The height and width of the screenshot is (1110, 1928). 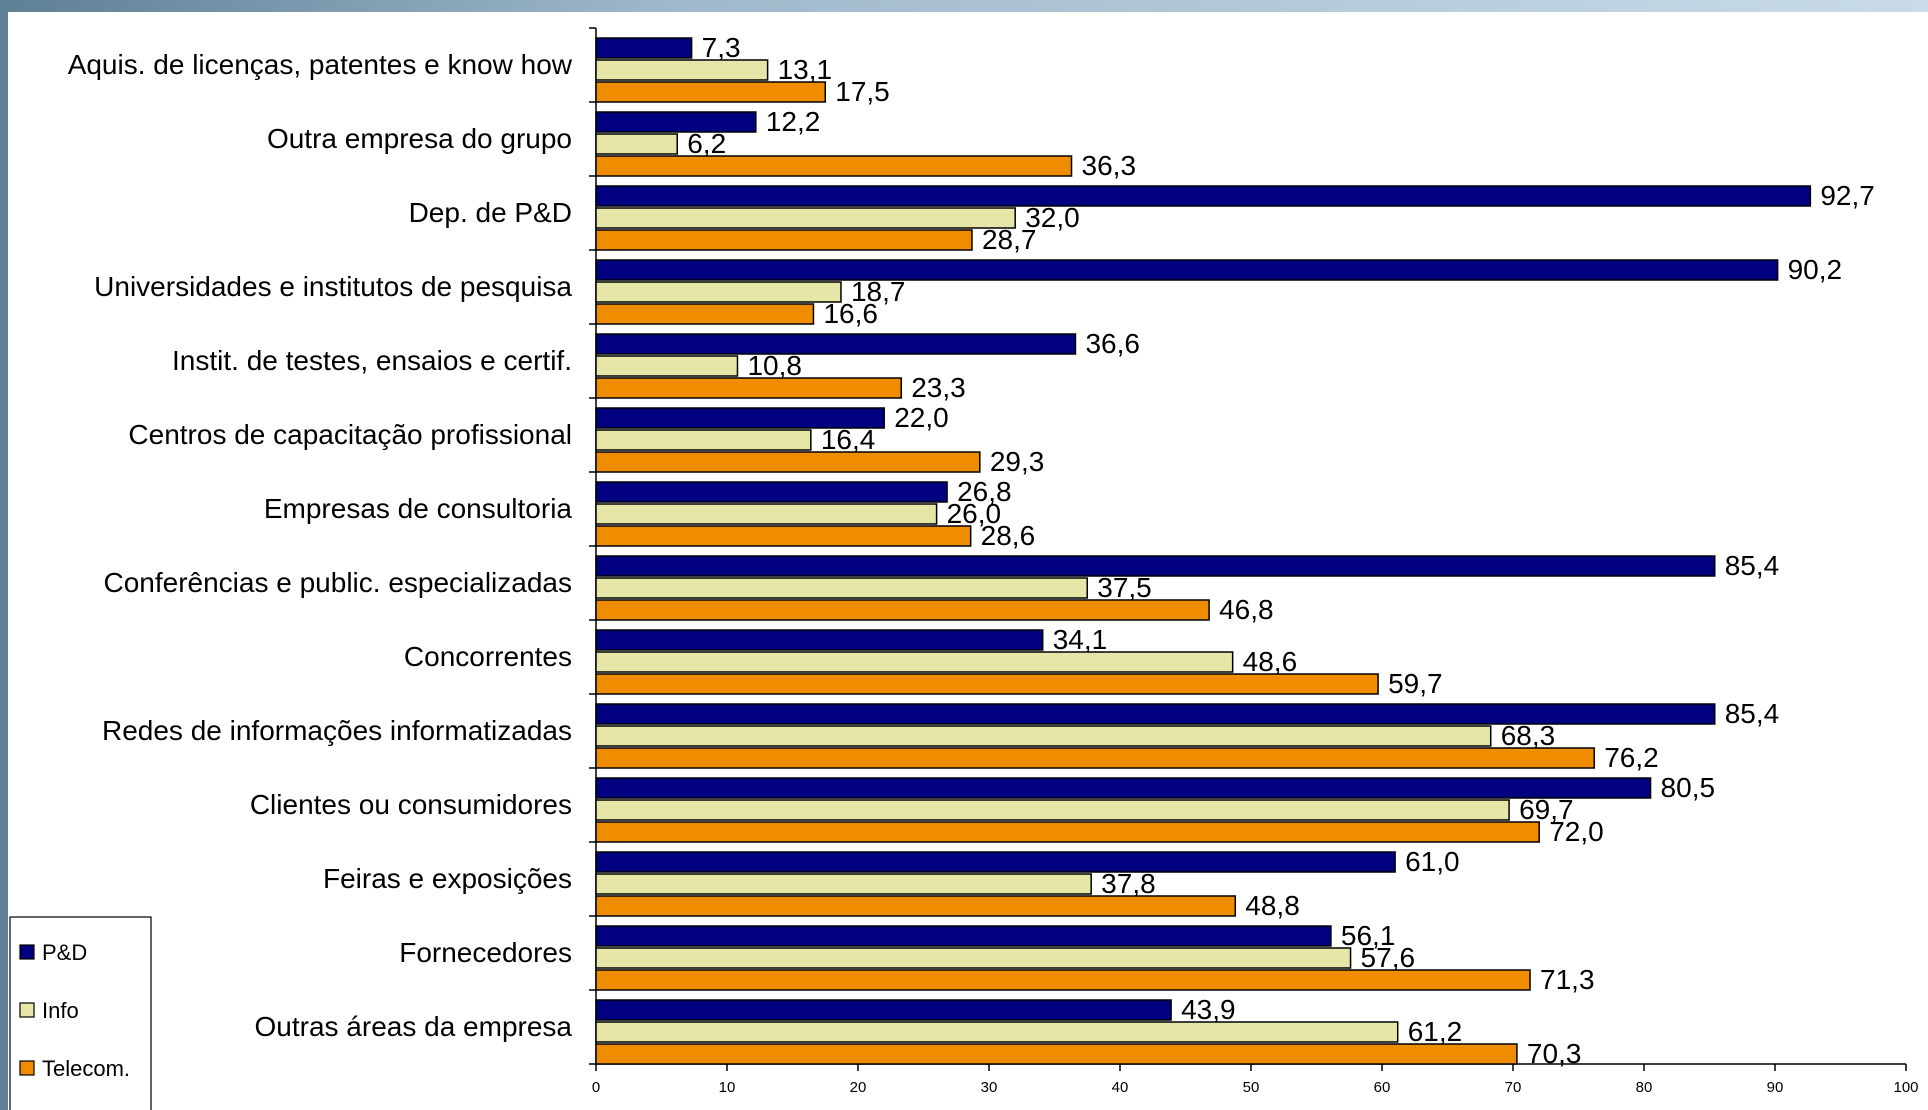 What do you see at coordinates (488, 656) in the screenshot?
I see `category-label: Concorrentes` at bounding box center [488, 656].